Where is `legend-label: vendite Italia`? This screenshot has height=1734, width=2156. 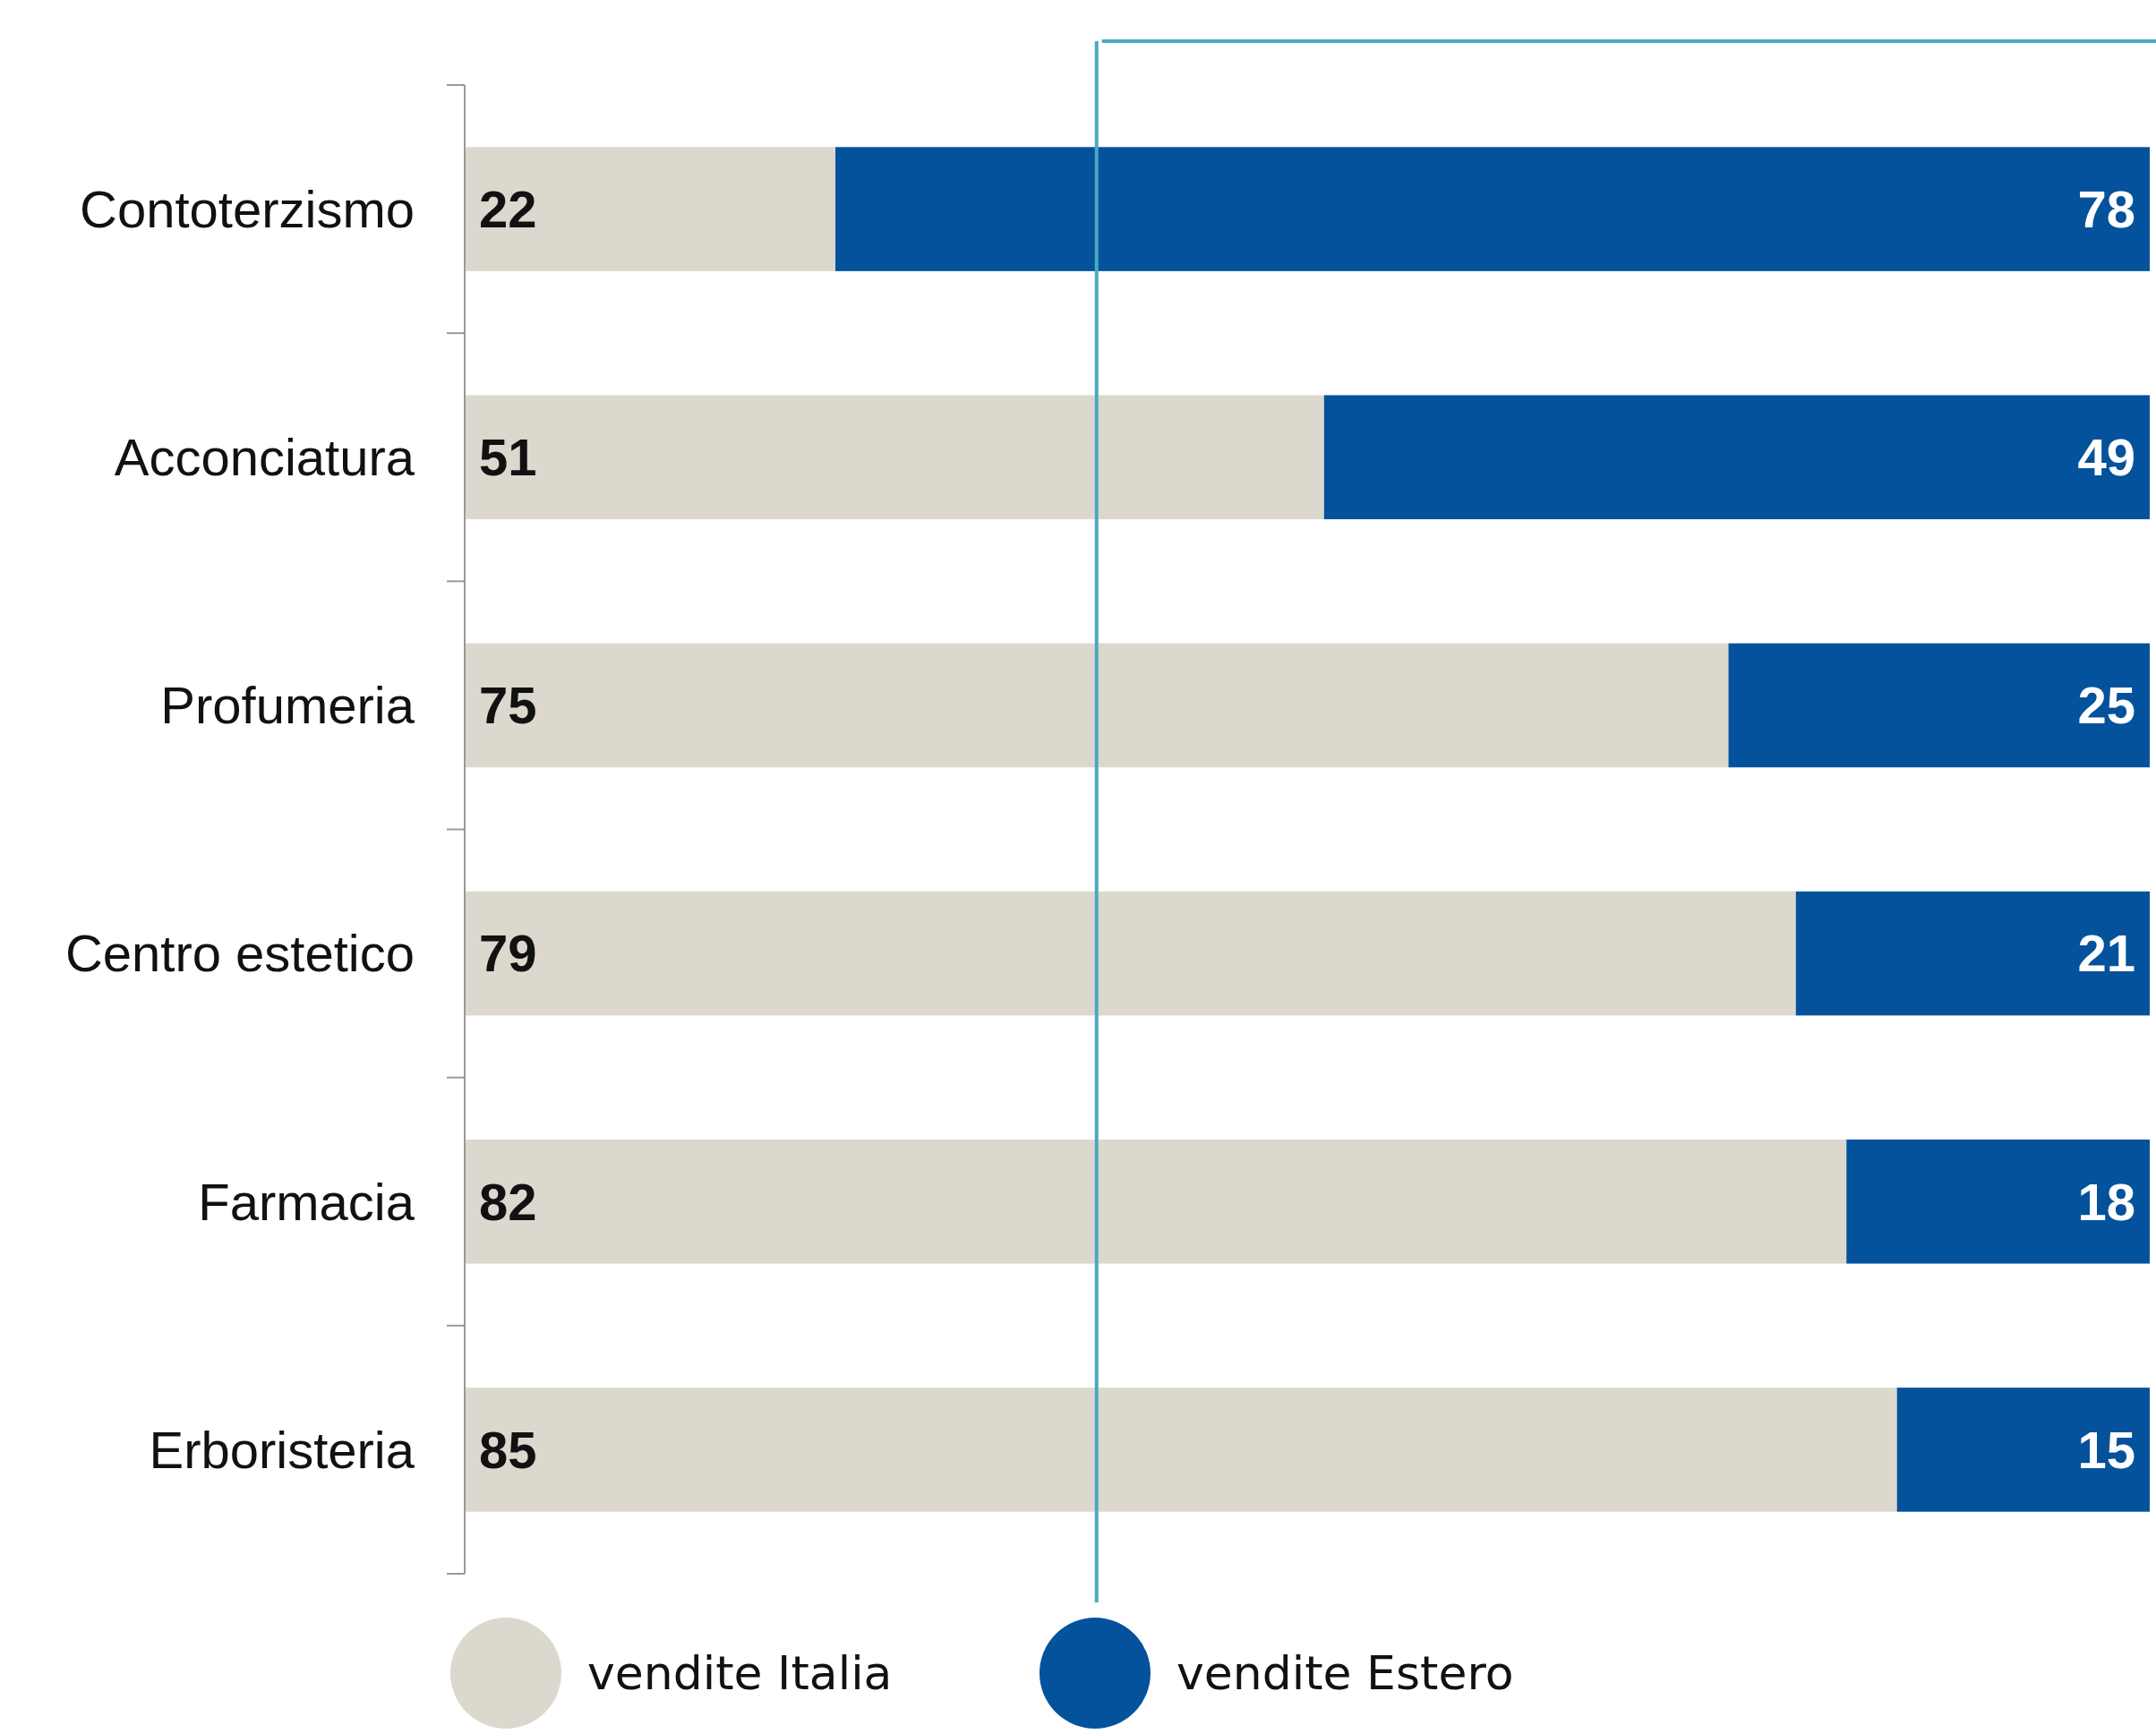
legend-label: vendite Italia is located at coordinates (740, 1673).